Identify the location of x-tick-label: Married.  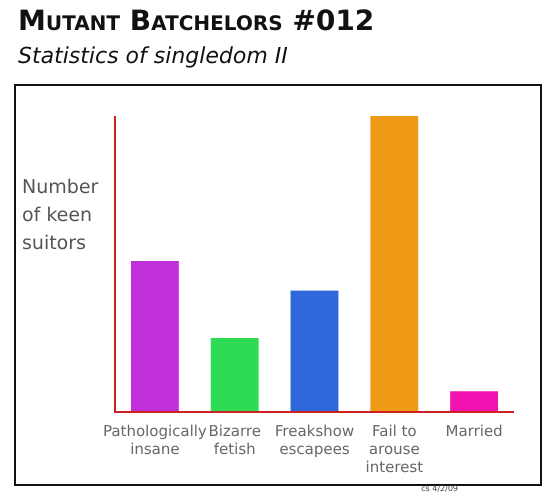
(474, 431).